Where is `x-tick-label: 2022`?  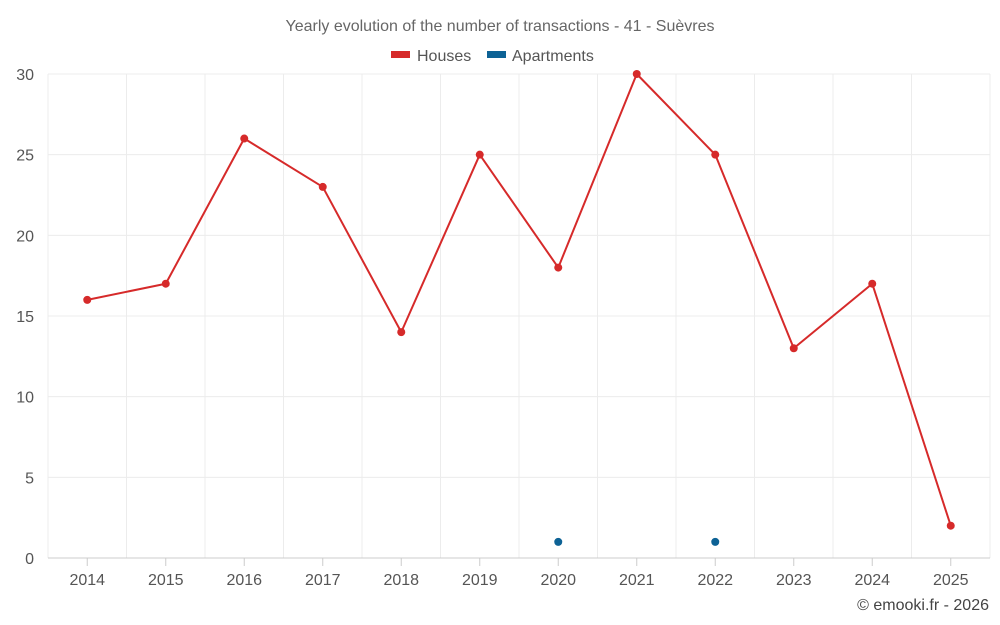 x-tick-label: 2022 is located at coordinates (715, 580).